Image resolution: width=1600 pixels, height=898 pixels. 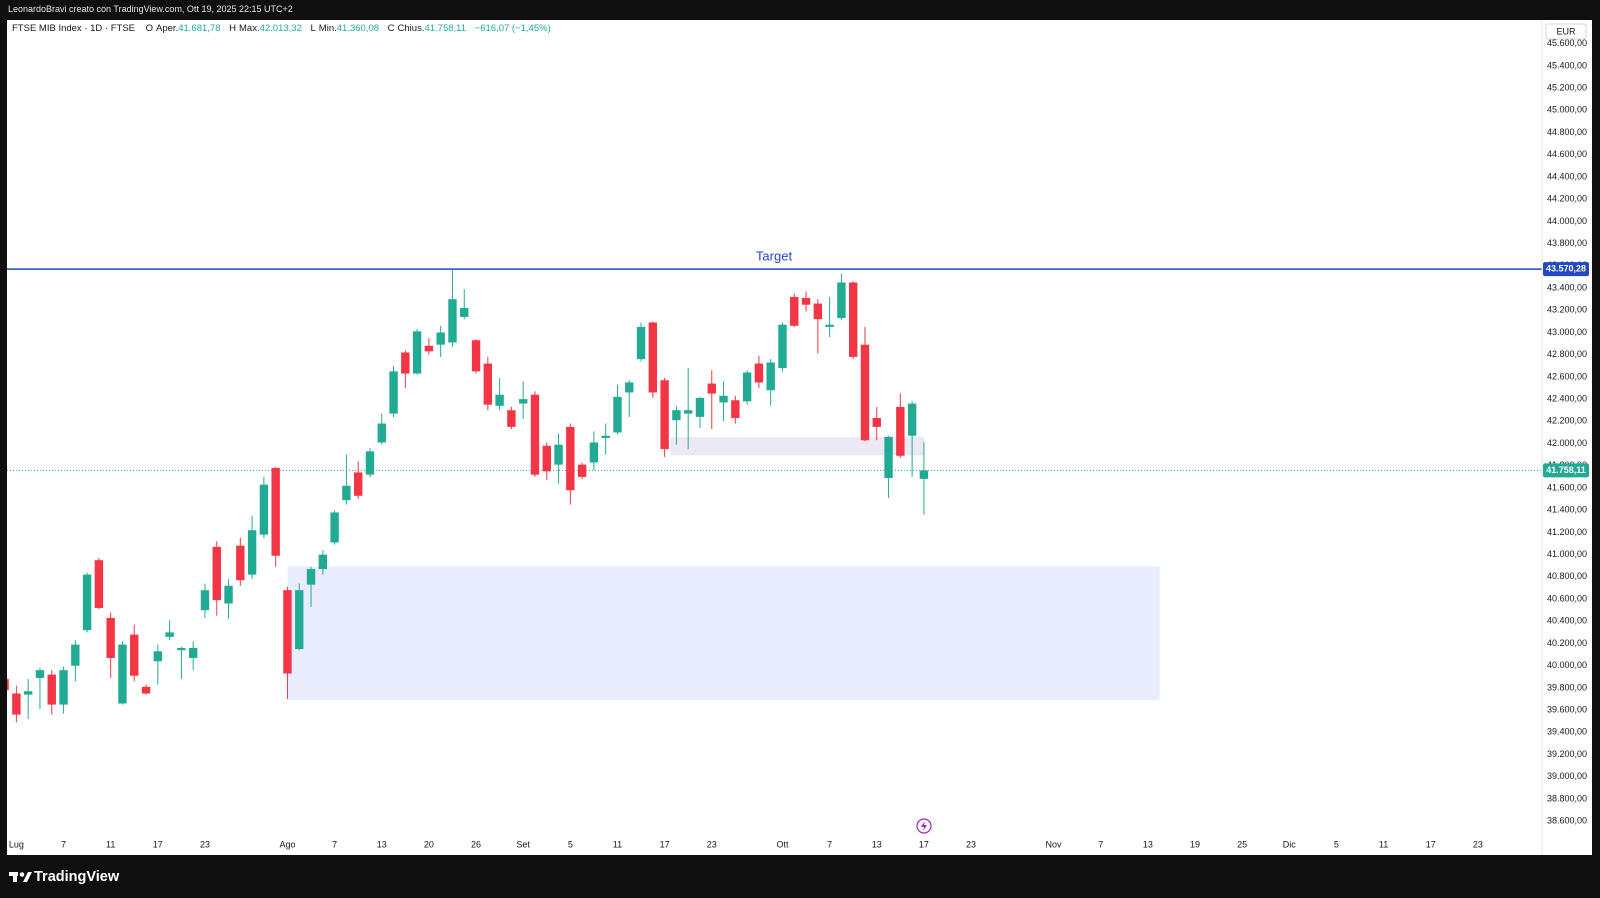 I want to click on x-tick-label: Lug, so click(x=16, y=844).